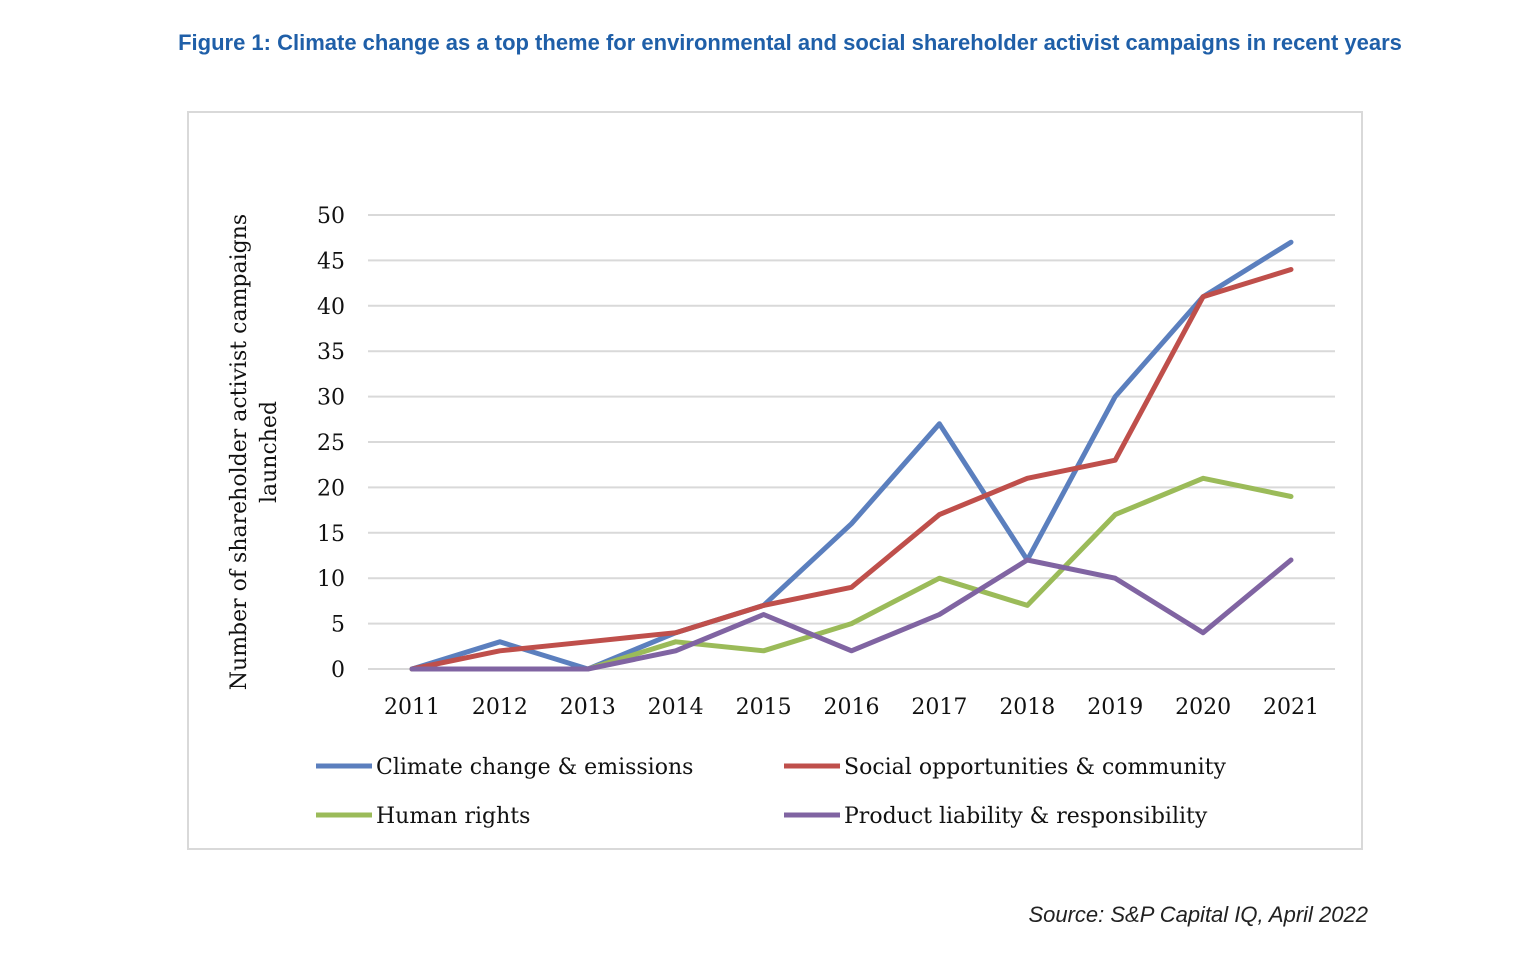 The width and height of the screenshot is (1536, 958). What do you see at coordinates (412, 707) in the screenshot?
I see `x-tick-label: 2011` at bounding box center [412, 707].